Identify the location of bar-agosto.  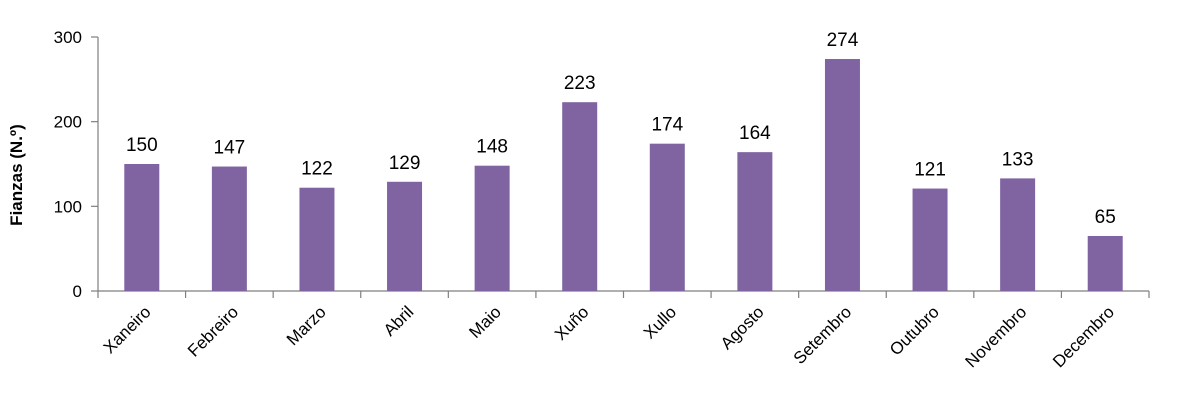
(755, 221).